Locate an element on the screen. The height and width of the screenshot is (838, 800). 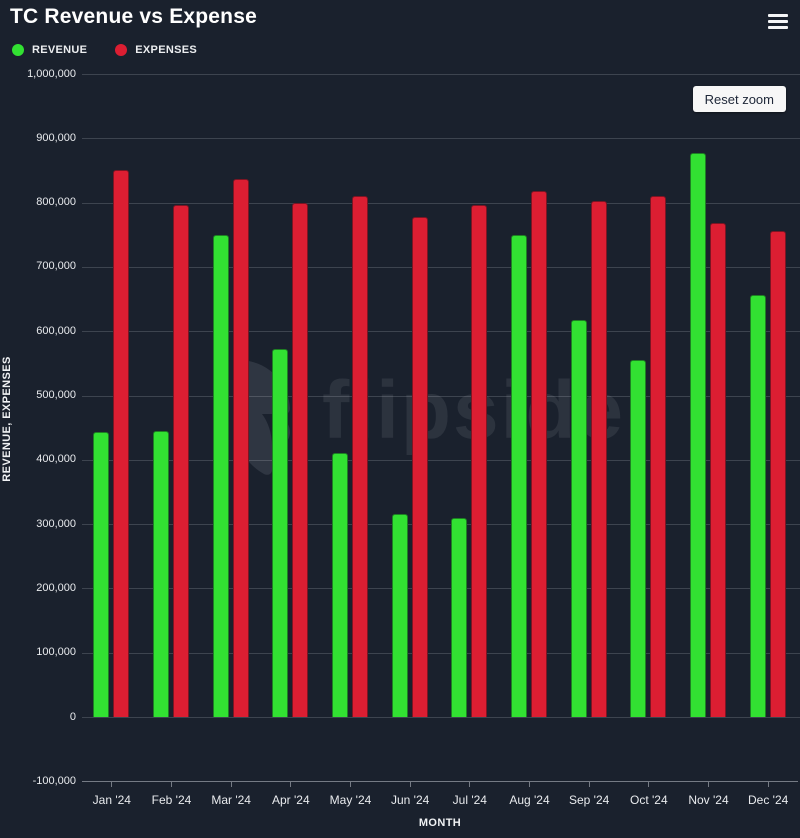
revenue-swatch-icon is located at coordinates (18, 50).